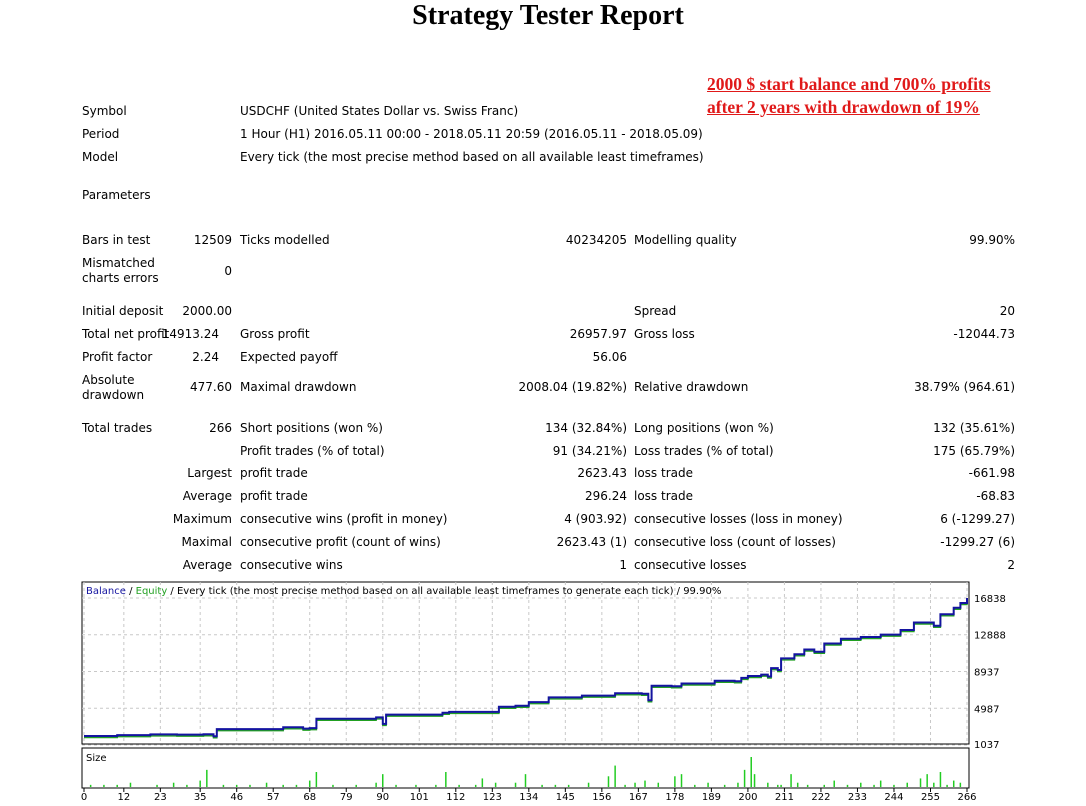  I want to click on short-positions-label: Short positions (won %), so click(311, 428).